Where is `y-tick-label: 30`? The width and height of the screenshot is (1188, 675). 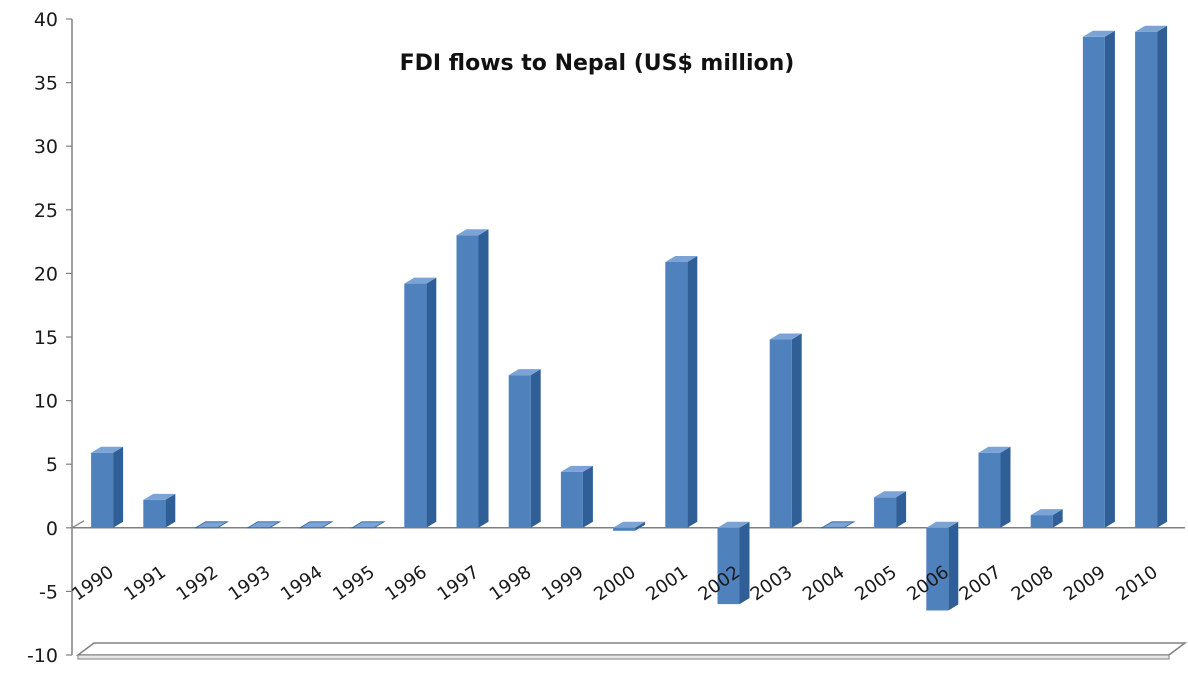 y-tick-label: 30 is located at coordinates (46, 147).